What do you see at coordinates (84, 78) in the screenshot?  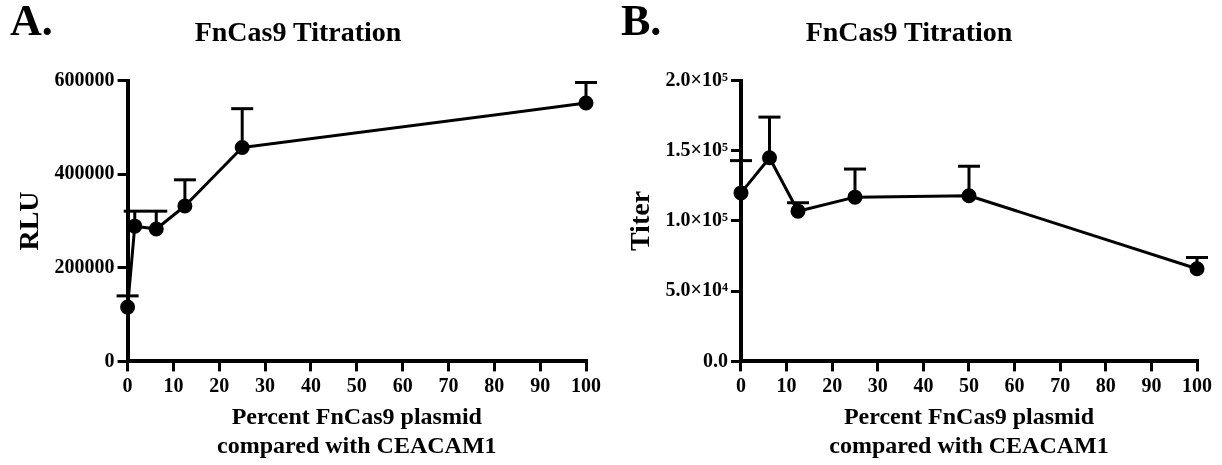 I see `y-tick-label: 600000` at bounding box center [84, 78].